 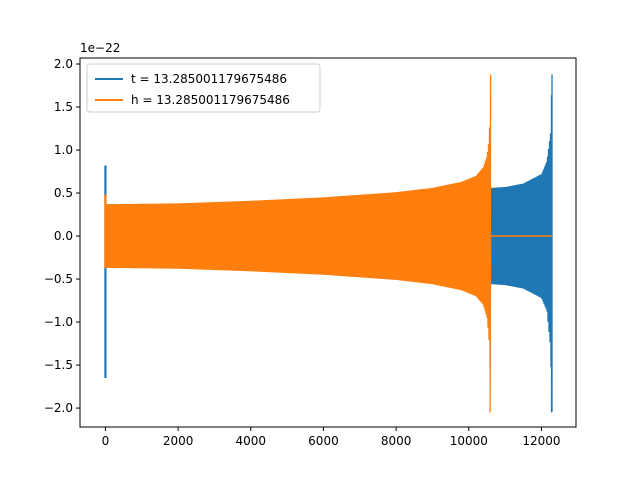 What do you see at coordinates (58, 365) in the screenshot?
I see `y-tick-label: −1.5` at bounding box center [58, 365].